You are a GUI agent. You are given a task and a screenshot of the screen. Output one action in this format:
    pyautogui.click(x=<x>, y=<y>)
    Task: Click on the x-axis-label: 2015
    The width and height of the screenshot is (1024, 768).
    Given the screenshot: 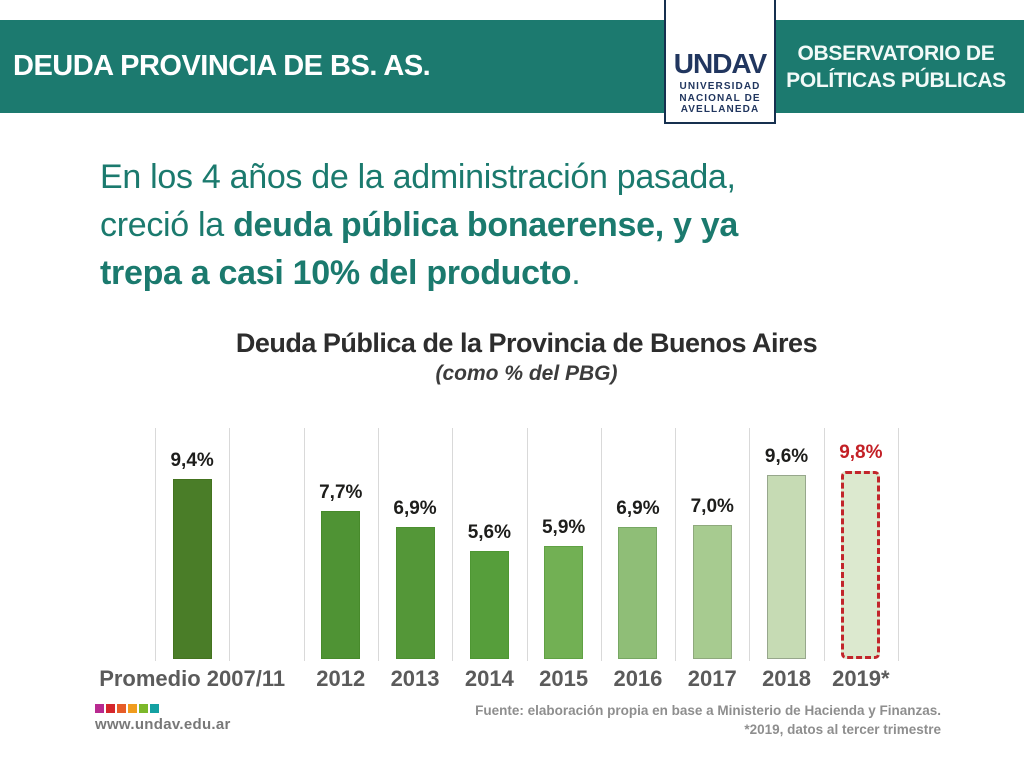 What is the action you would take?
    pyautogui.click(x=564, y=678)
    